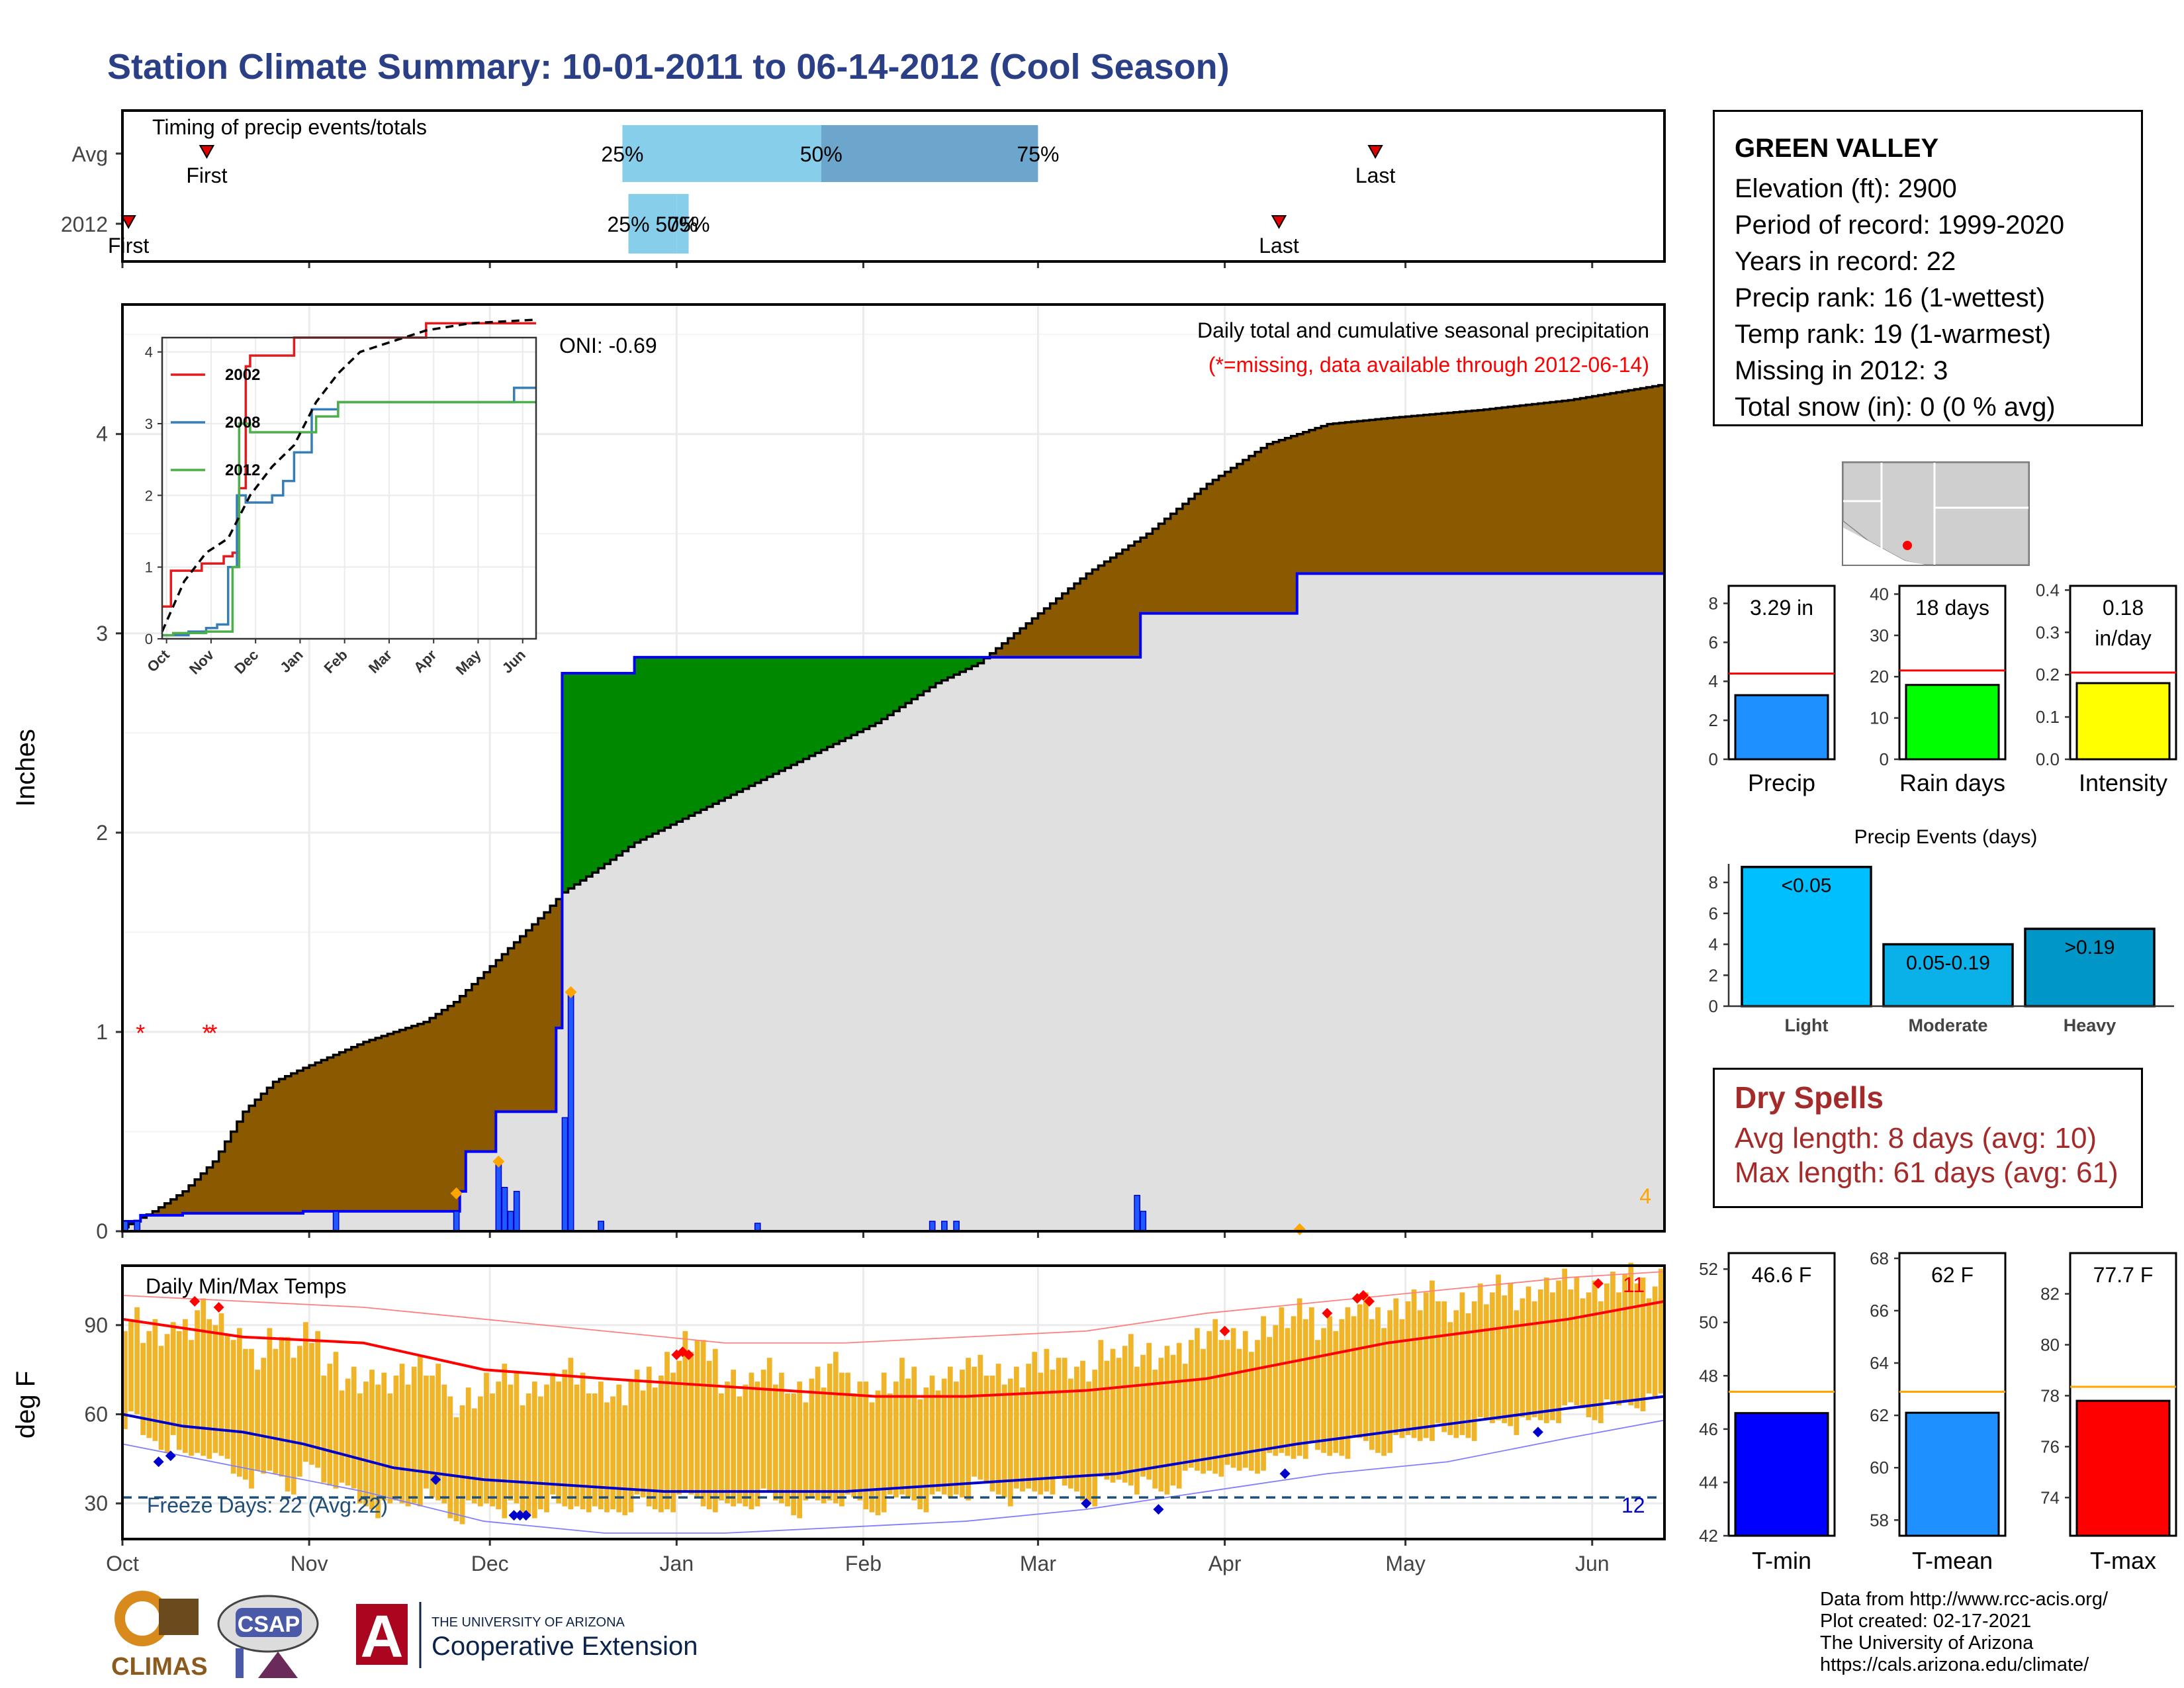  What do you see at coordinates (1880, 1415) in the screenshot?
I see `temp-summary-y-tick-label: 62` at bounding box center [1880, 1415].